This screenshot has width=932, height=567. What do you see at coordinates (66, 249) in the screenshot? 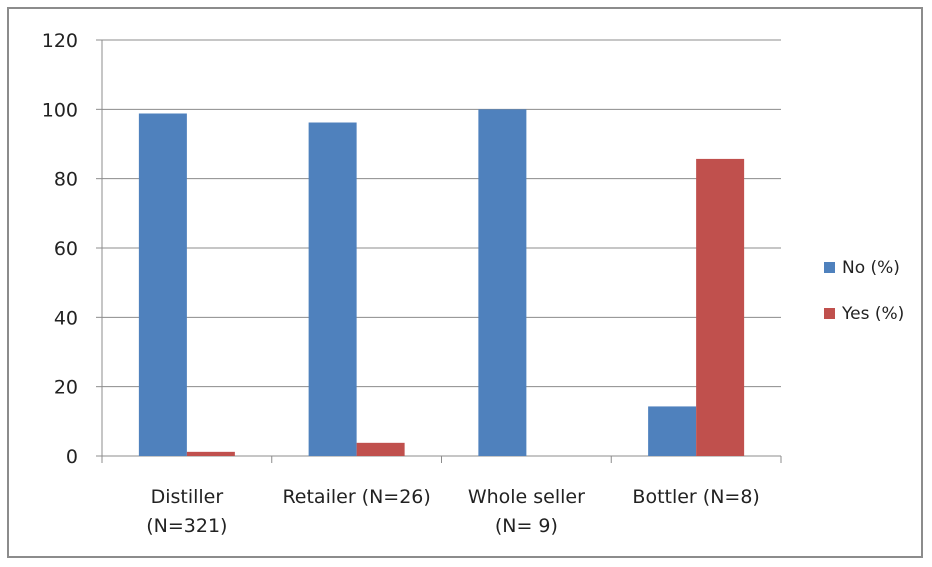
I see `y-tick-label: 60` at bounding box center [66, 249].